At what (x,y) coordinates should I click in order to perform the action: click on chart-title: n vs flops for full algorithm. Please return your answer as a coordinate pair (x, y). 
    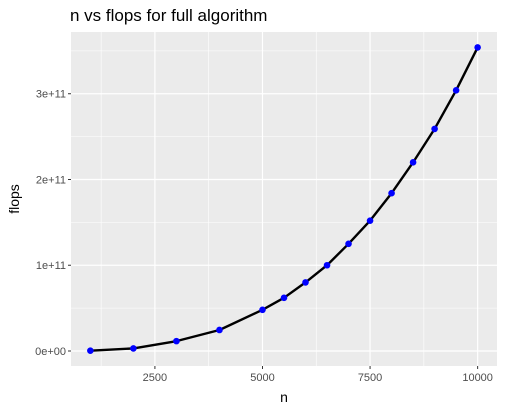
    Looking at the image, I should click on (169, 15).